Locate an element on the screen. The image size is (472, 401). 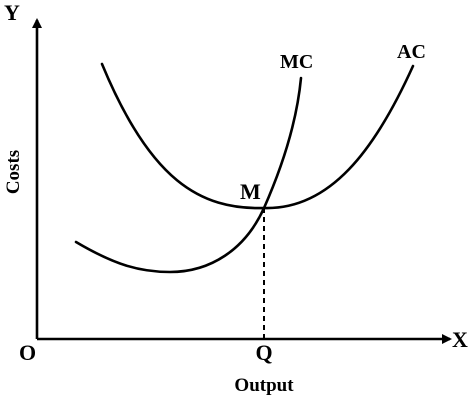
y-axis-title: Costs is located at coordinates (13, 172).